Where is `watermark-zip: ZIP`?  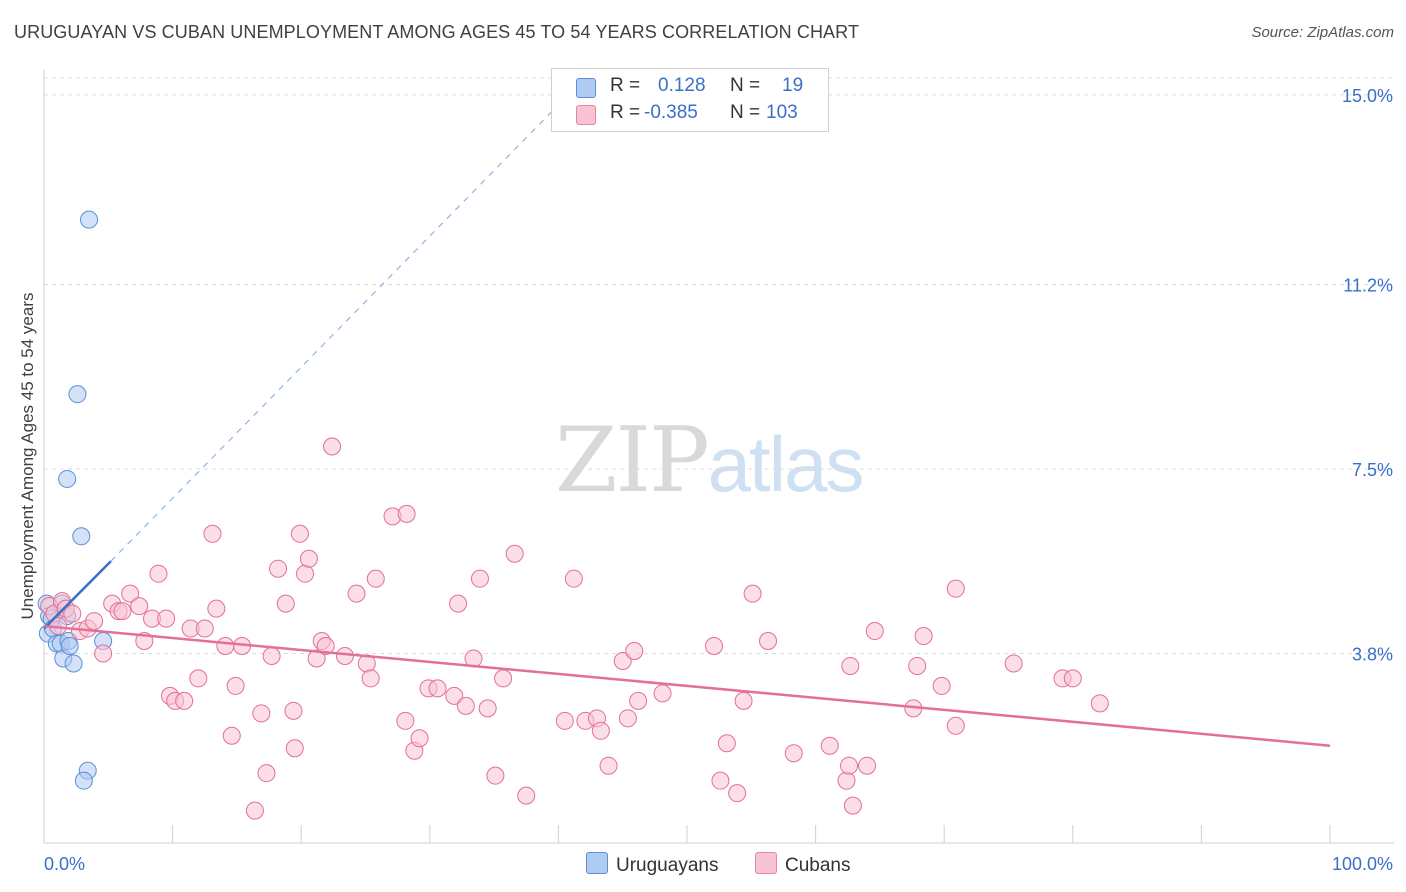
watermark-zip: ZIP is located at coordinates (632, 460).